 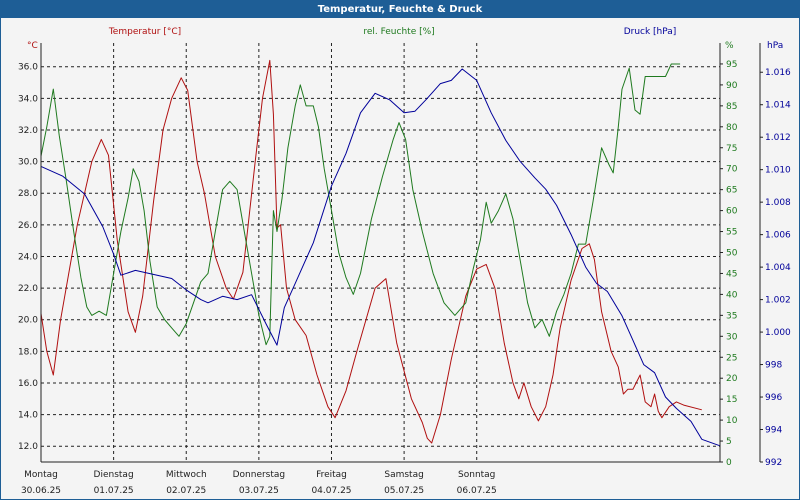 I want to click on pressure-tick-label: 1.012, so click(x=778, y=138).